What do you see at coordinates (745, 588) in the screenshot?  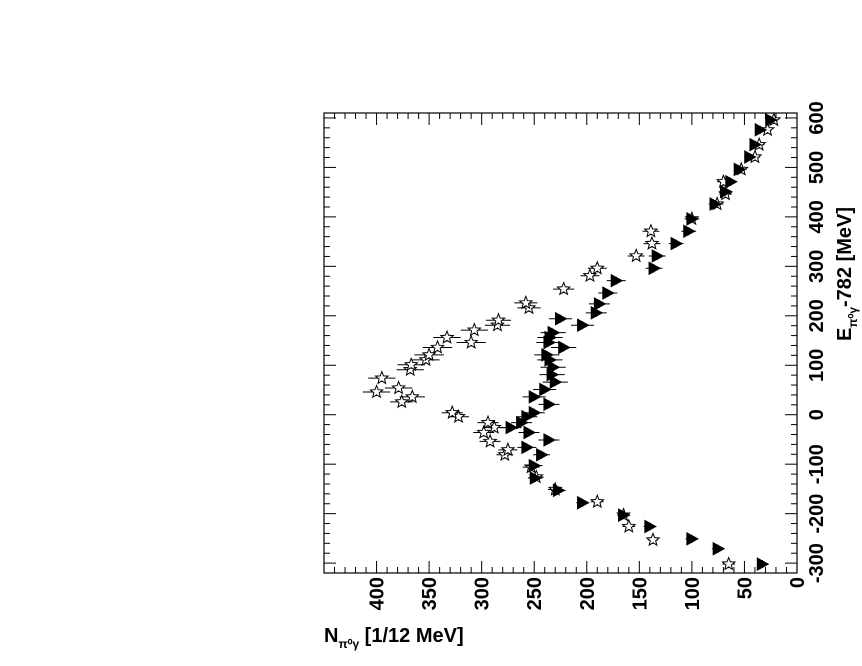 I see `count-tick-label: 50` at bounding box center [745, 588].